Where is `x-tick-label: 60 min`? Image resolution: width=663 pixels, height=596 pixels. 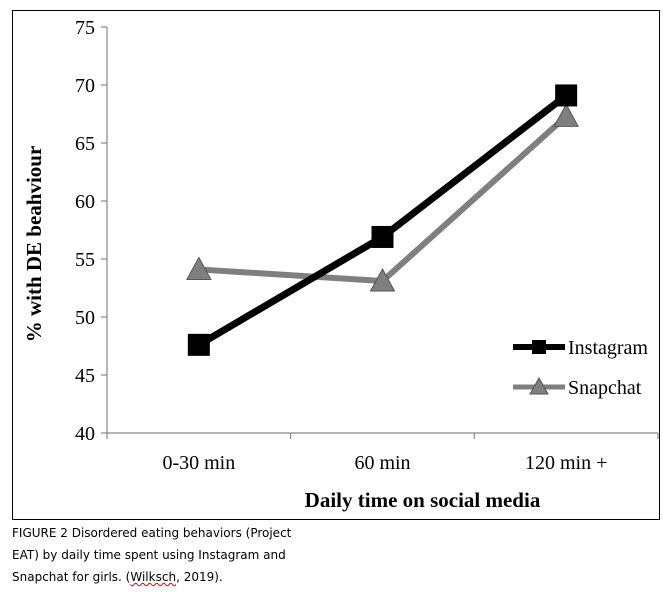 x-tick-label: 60 min is located at coordinates (382, 463).